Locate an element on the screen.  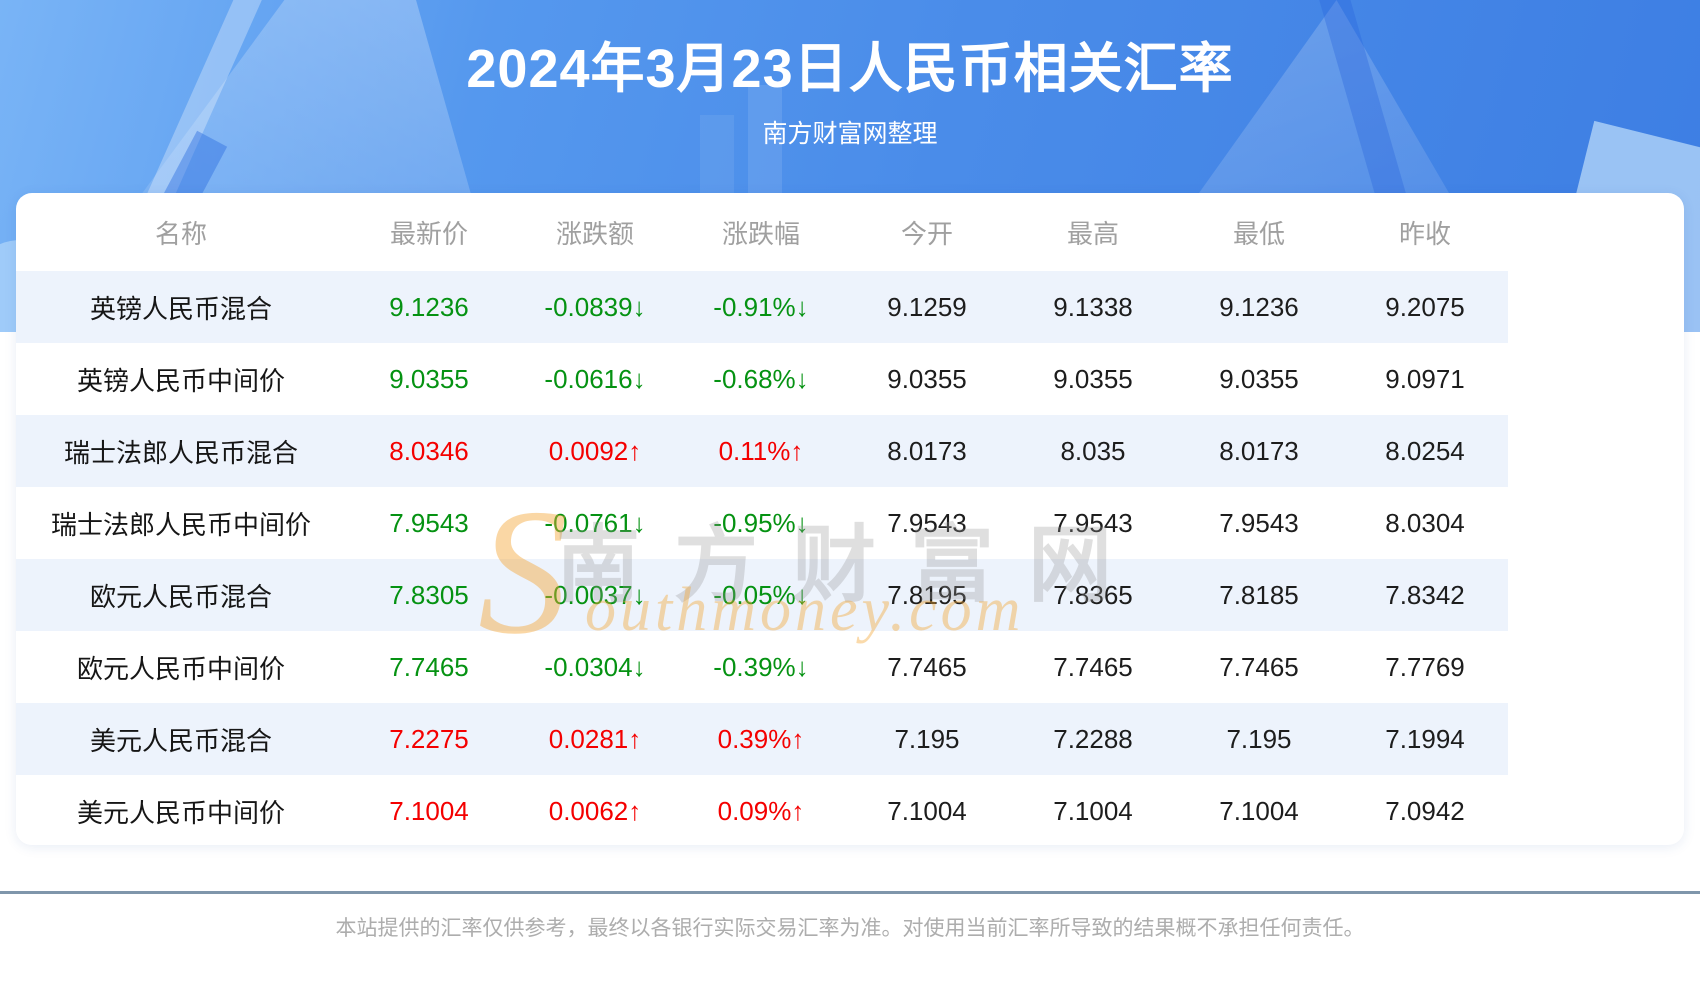
cell-change-percent: -0.39%↓ is located at coordinates (761, 666).